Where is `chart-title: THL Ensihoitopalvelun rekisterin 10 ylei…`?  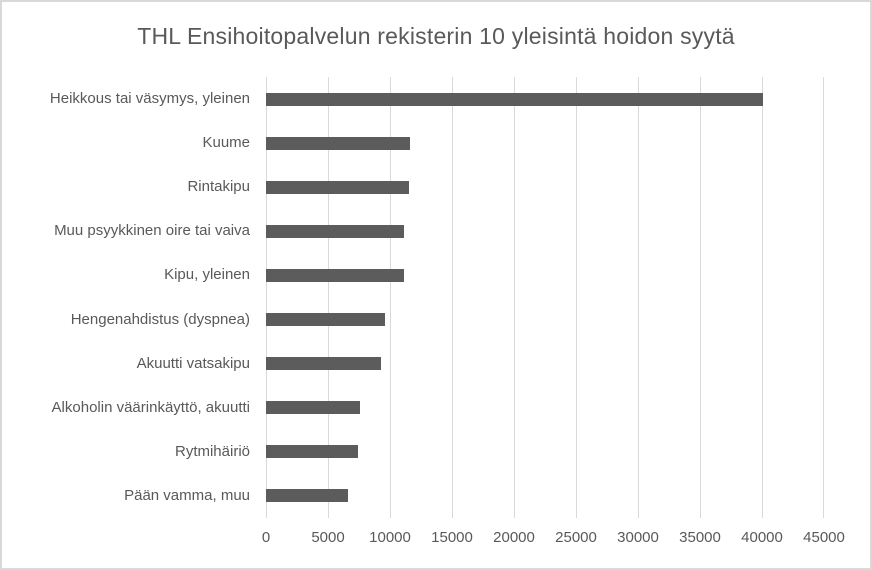 chart-title: THL Ensihoitopalvelun rekisterin 10 ylei… is located at coordinates (436, 36).